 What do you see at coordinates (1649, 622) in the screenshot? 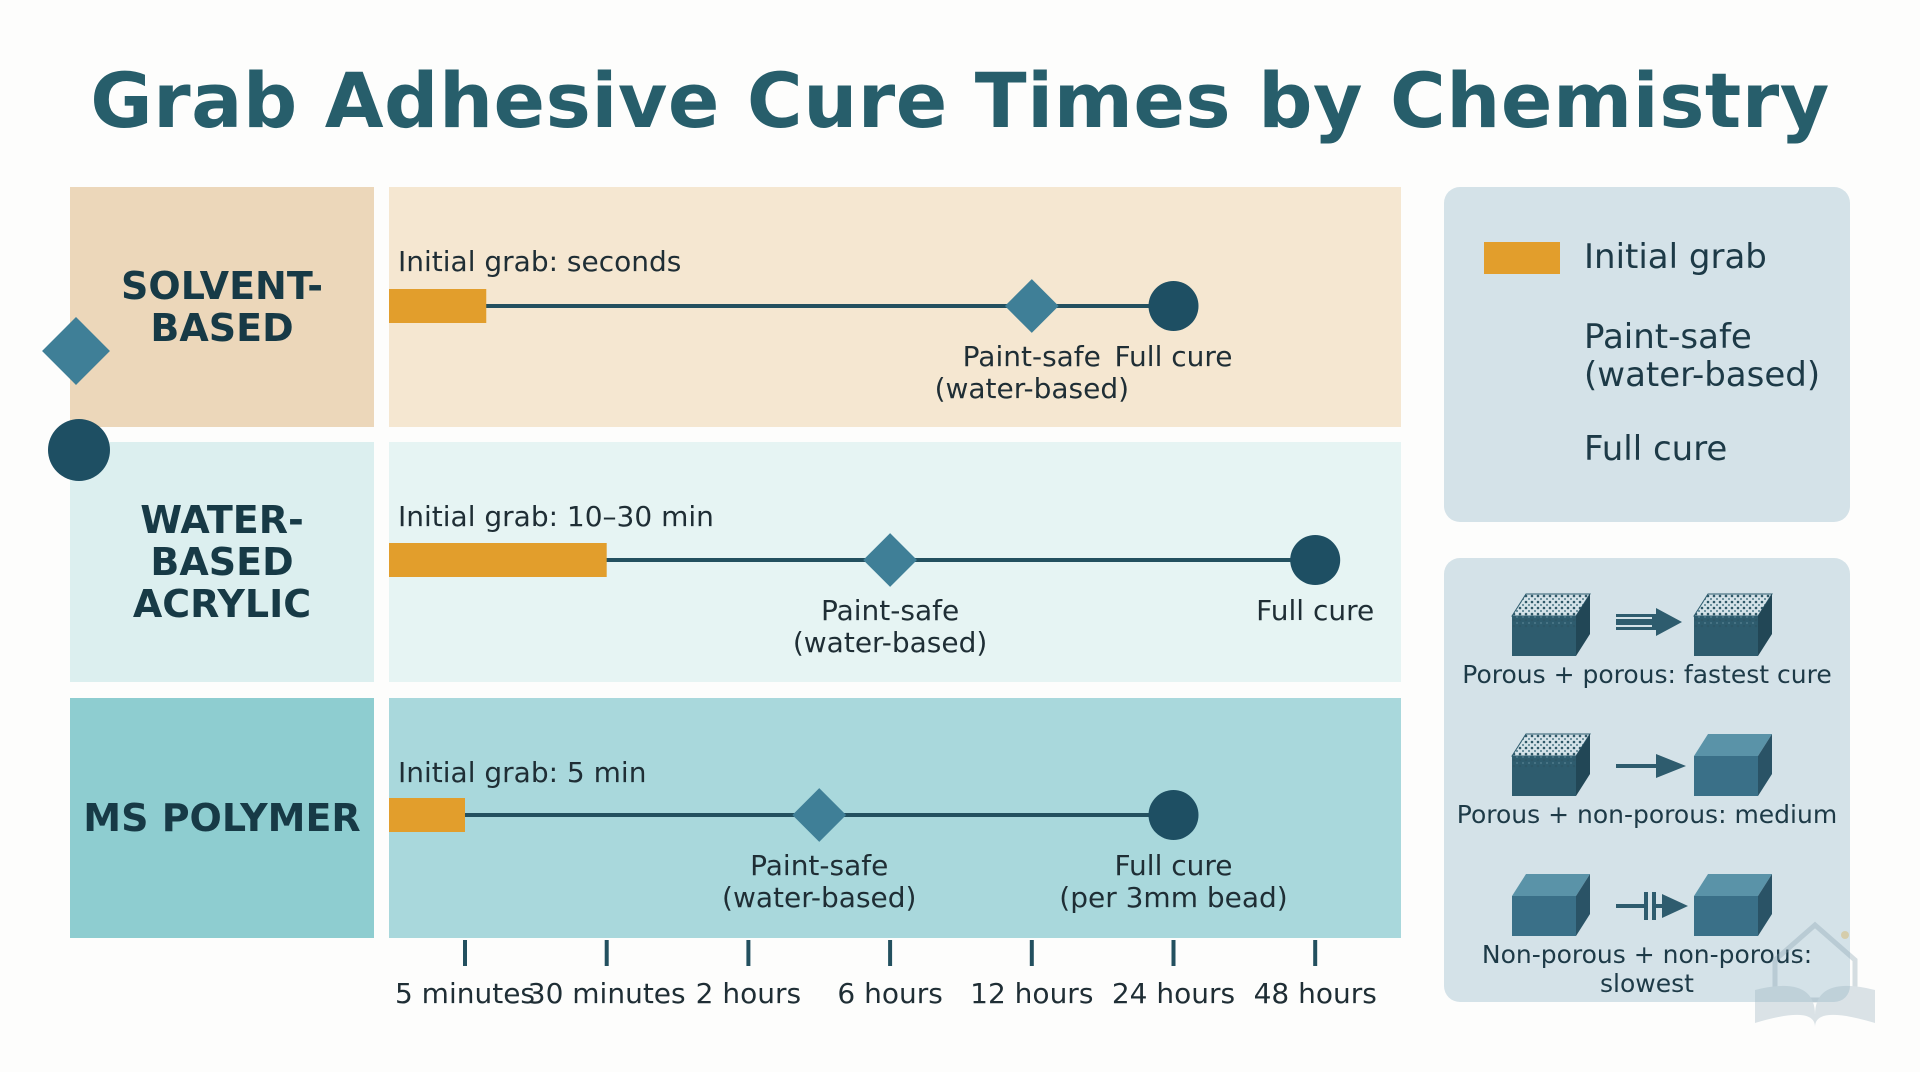
I see `fast-arrow-icon` at bounding box center [1649, 622].